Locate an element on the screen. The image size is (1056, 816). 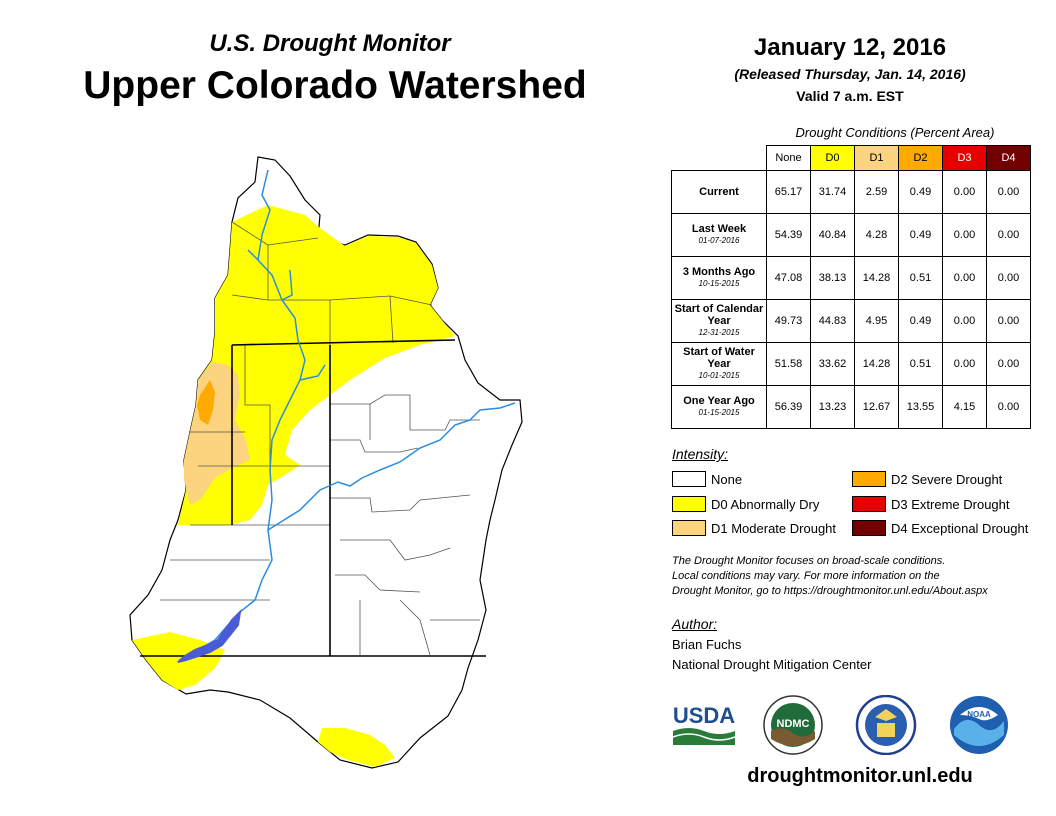
row-label: Start of Calendar Year 12-31-2015 is located at coordinates (719, 321).